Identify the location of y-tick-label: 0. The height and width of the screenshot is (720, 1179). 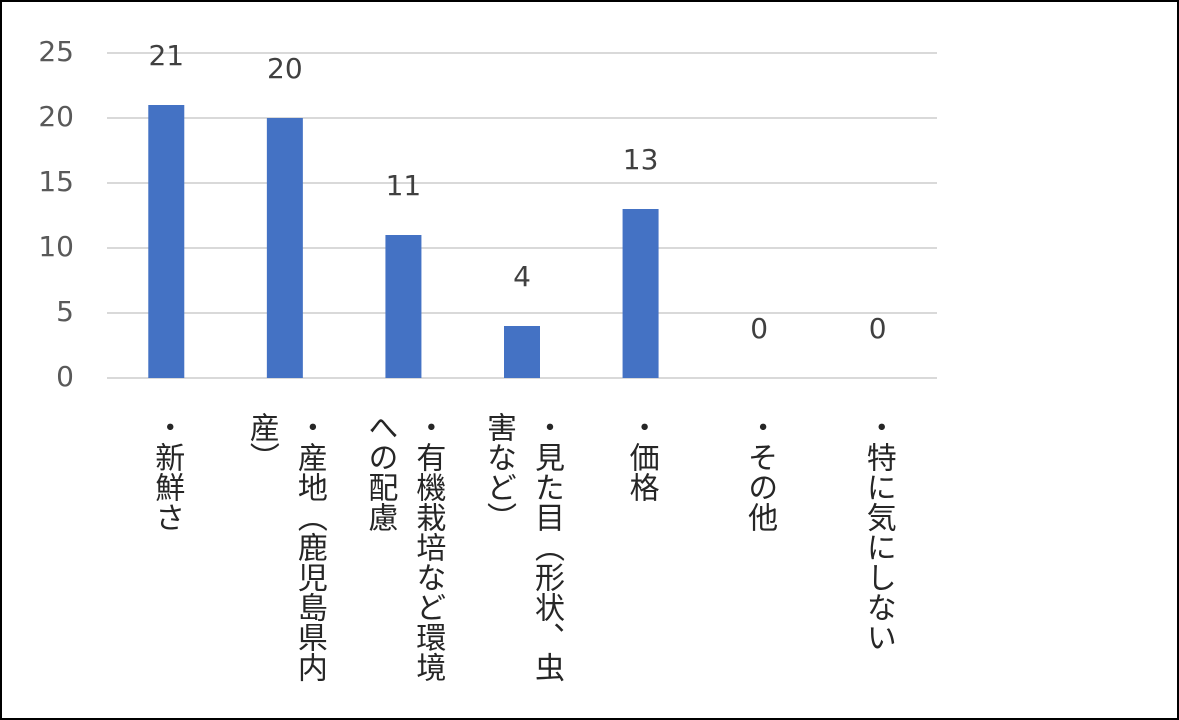
(65, 376).